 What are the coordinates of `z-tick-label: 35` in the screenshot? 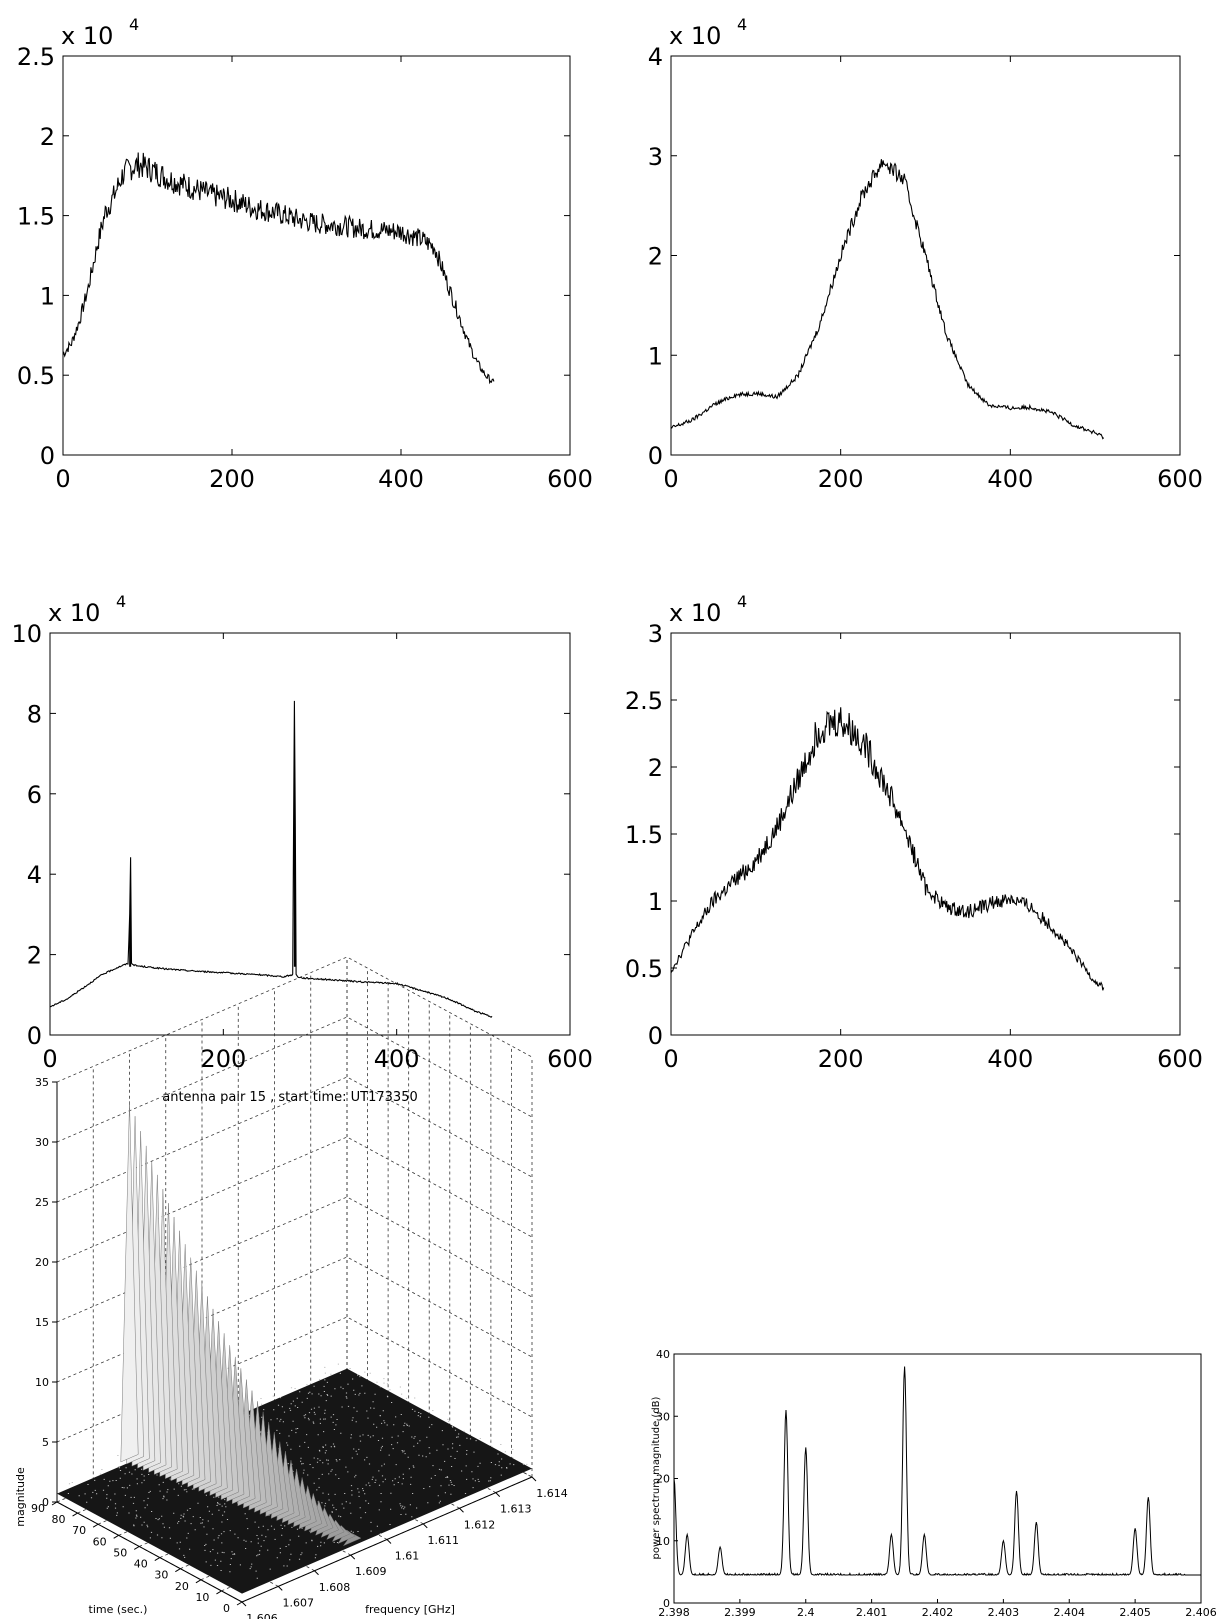 It's located at (42, 1082).